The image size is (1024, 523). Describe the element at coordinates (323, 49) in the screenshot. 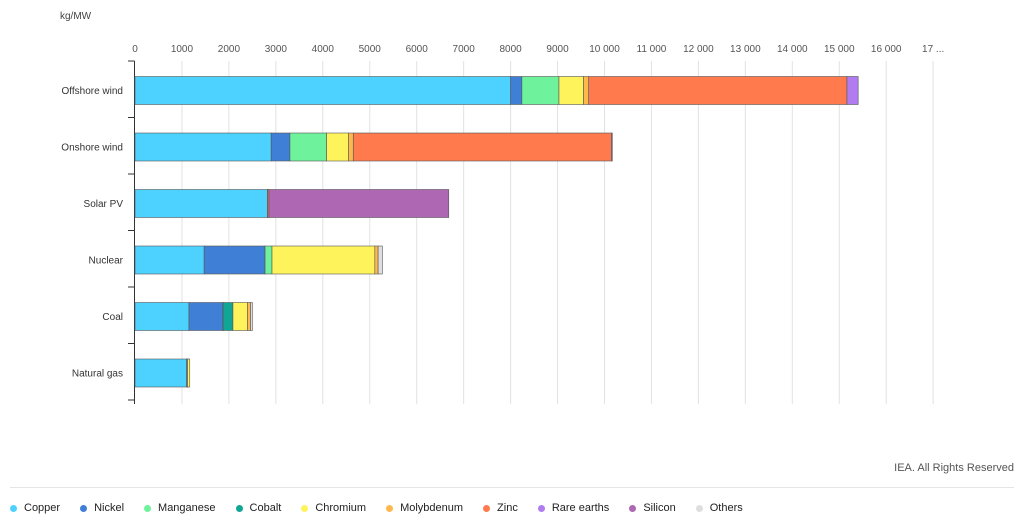

I see `x-tick-label: 4000` at that location.